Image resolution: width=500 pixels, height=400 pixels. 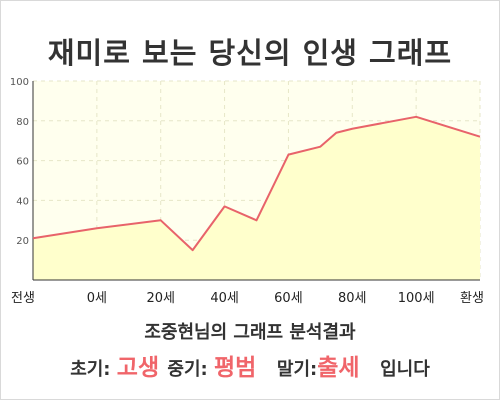 I want to click on result-summary: 초기: 고생 중기: 평범 말기:출세 입니다, so click(x=250, y=365).